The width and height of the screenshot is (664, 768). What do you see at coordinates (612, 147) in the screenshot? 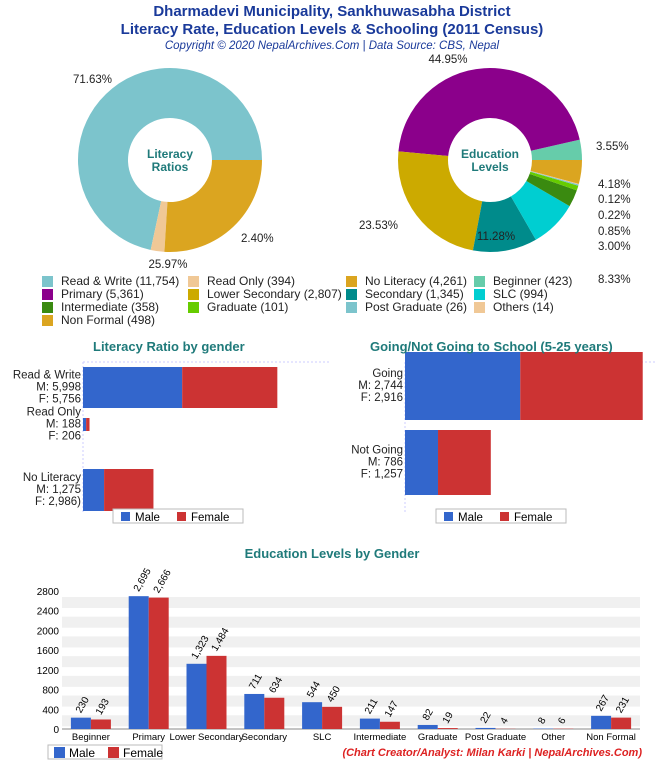
I see `pie-pct-label: 3.55%` at bounding box center [612, 147].